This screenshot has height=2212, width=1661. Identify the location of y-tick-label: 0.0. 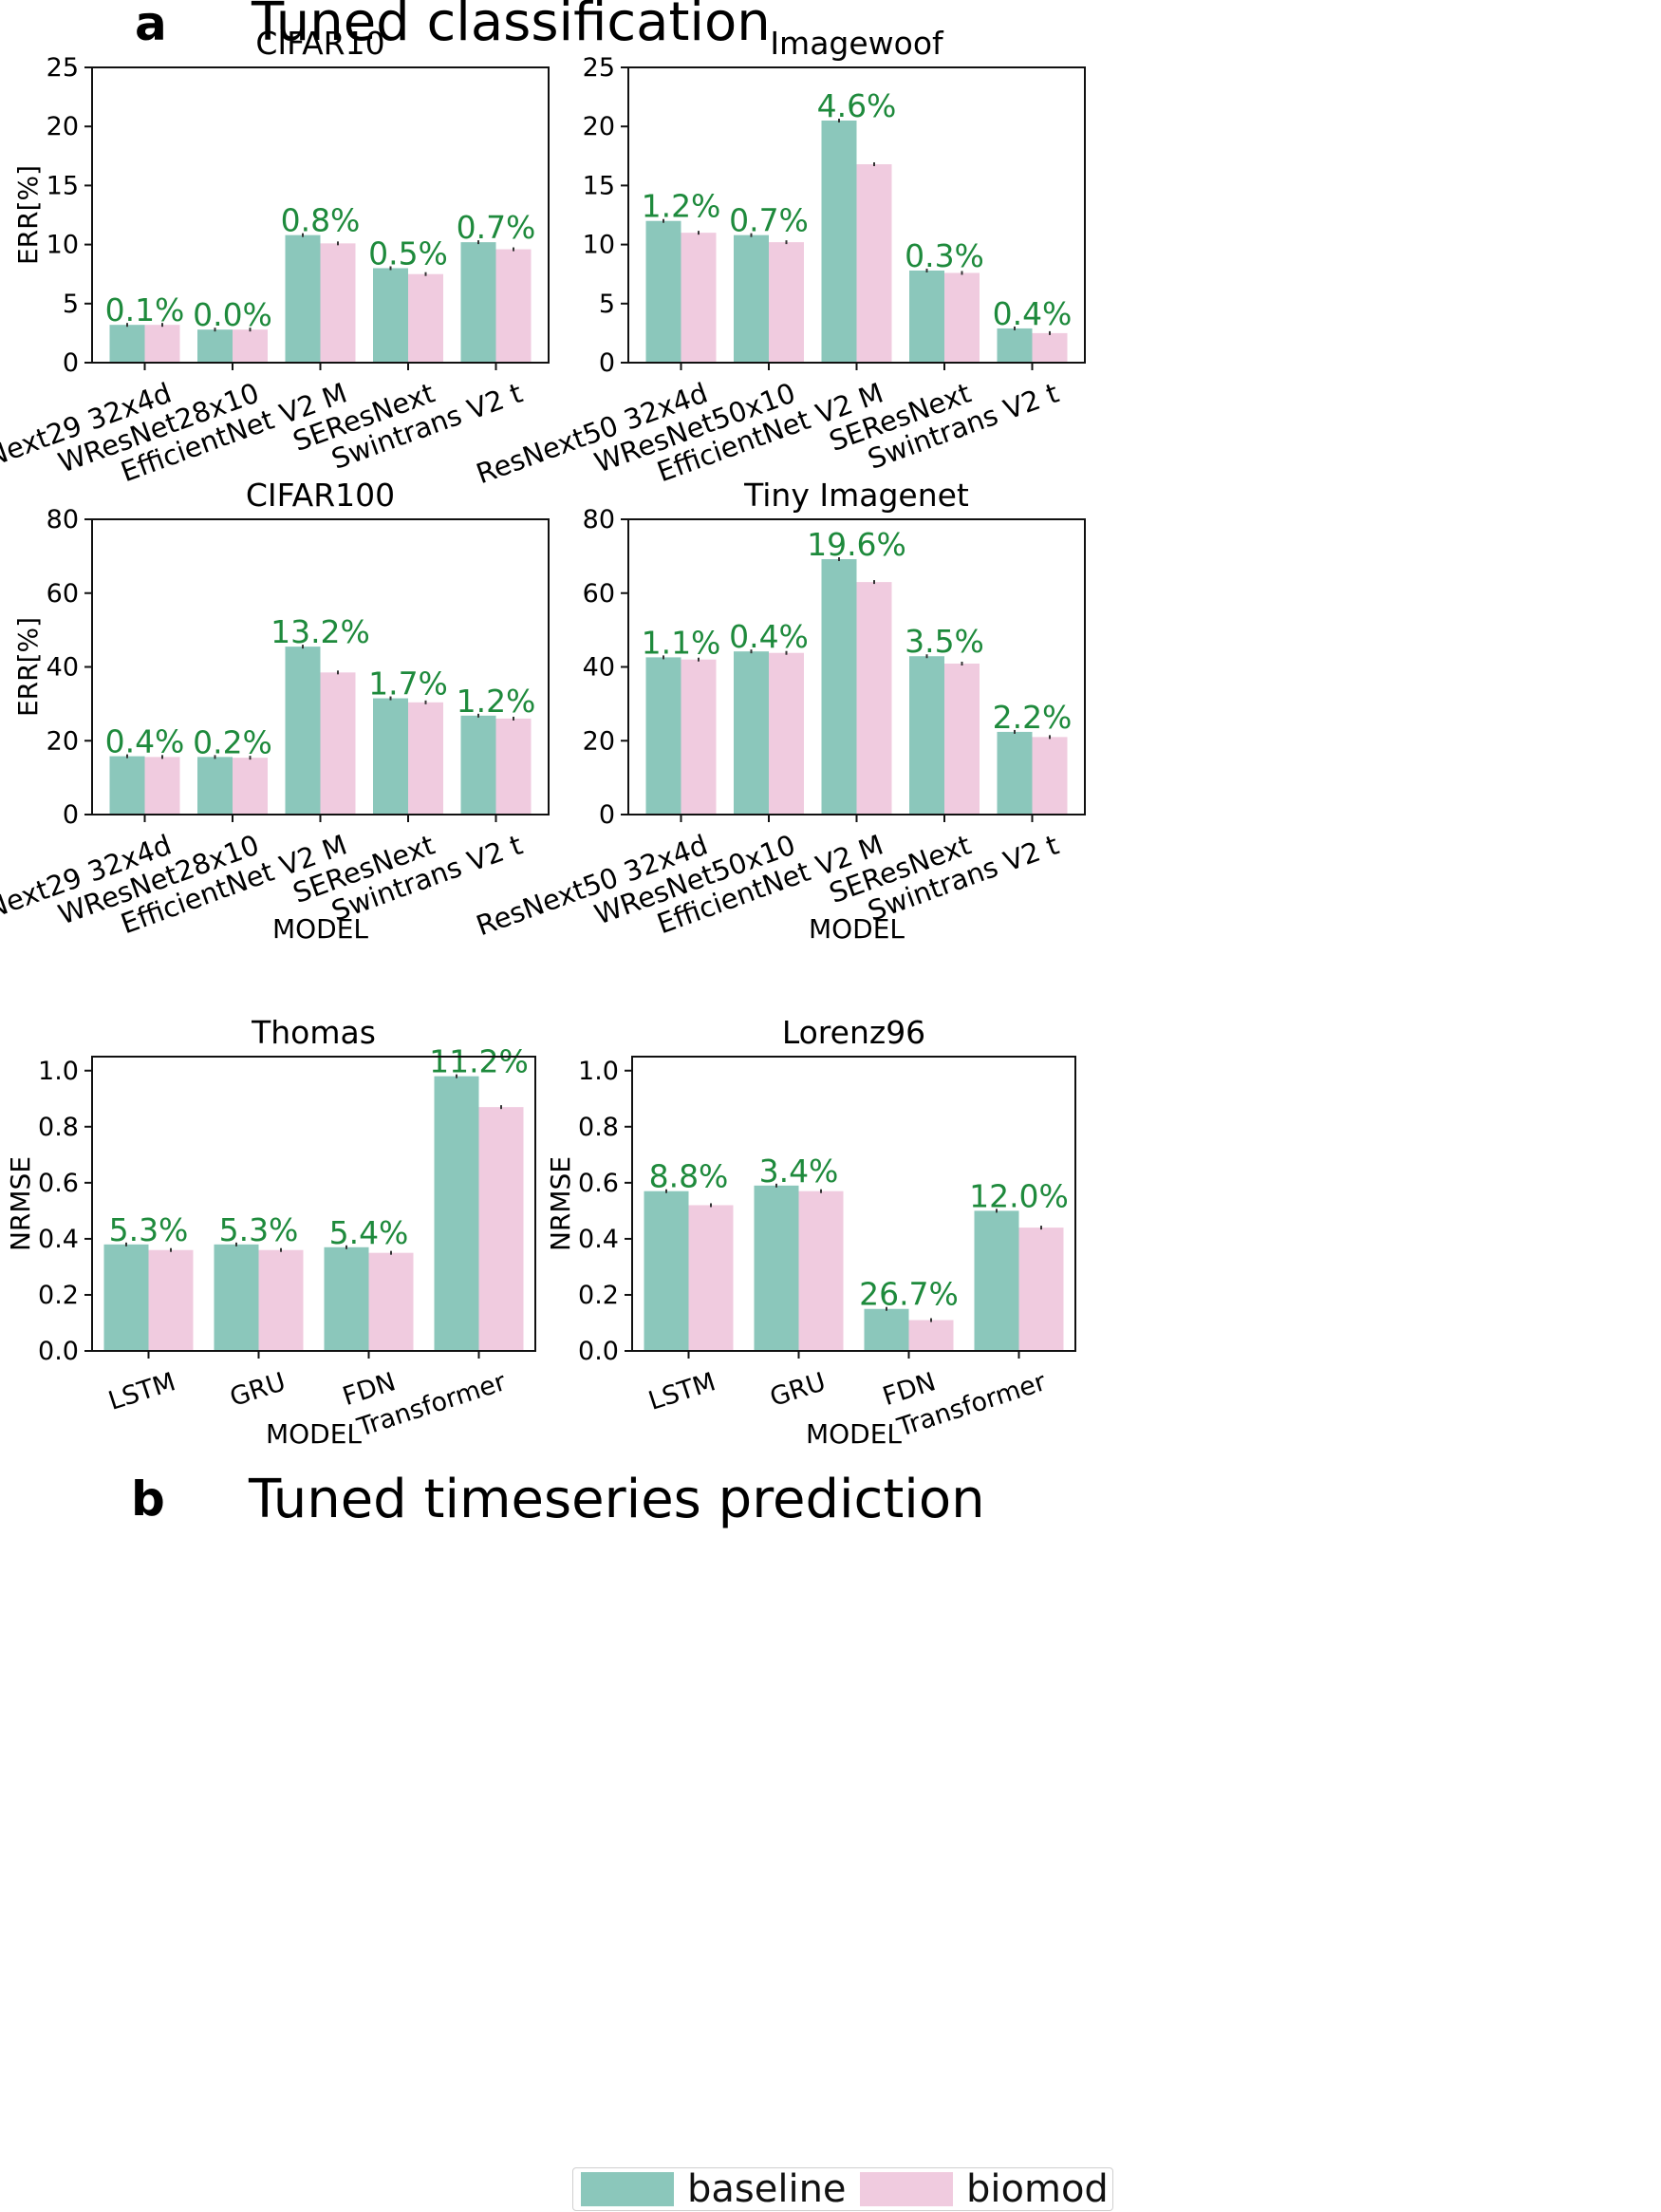
(59, 1351).